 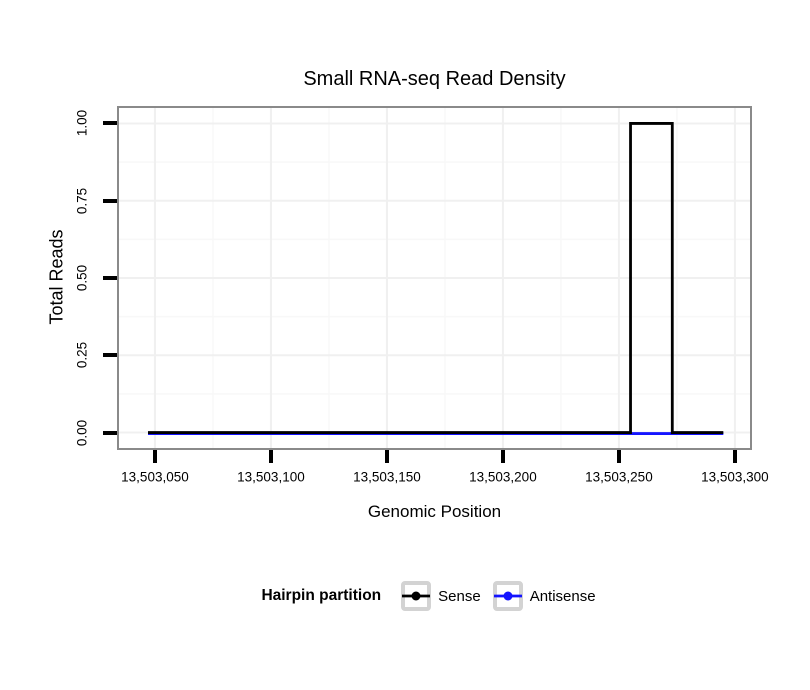 What do you see at coordinates (56, 277) in the screenshot?
I see `y-axis-title: Total Reads` at bounding box center [56, 277].